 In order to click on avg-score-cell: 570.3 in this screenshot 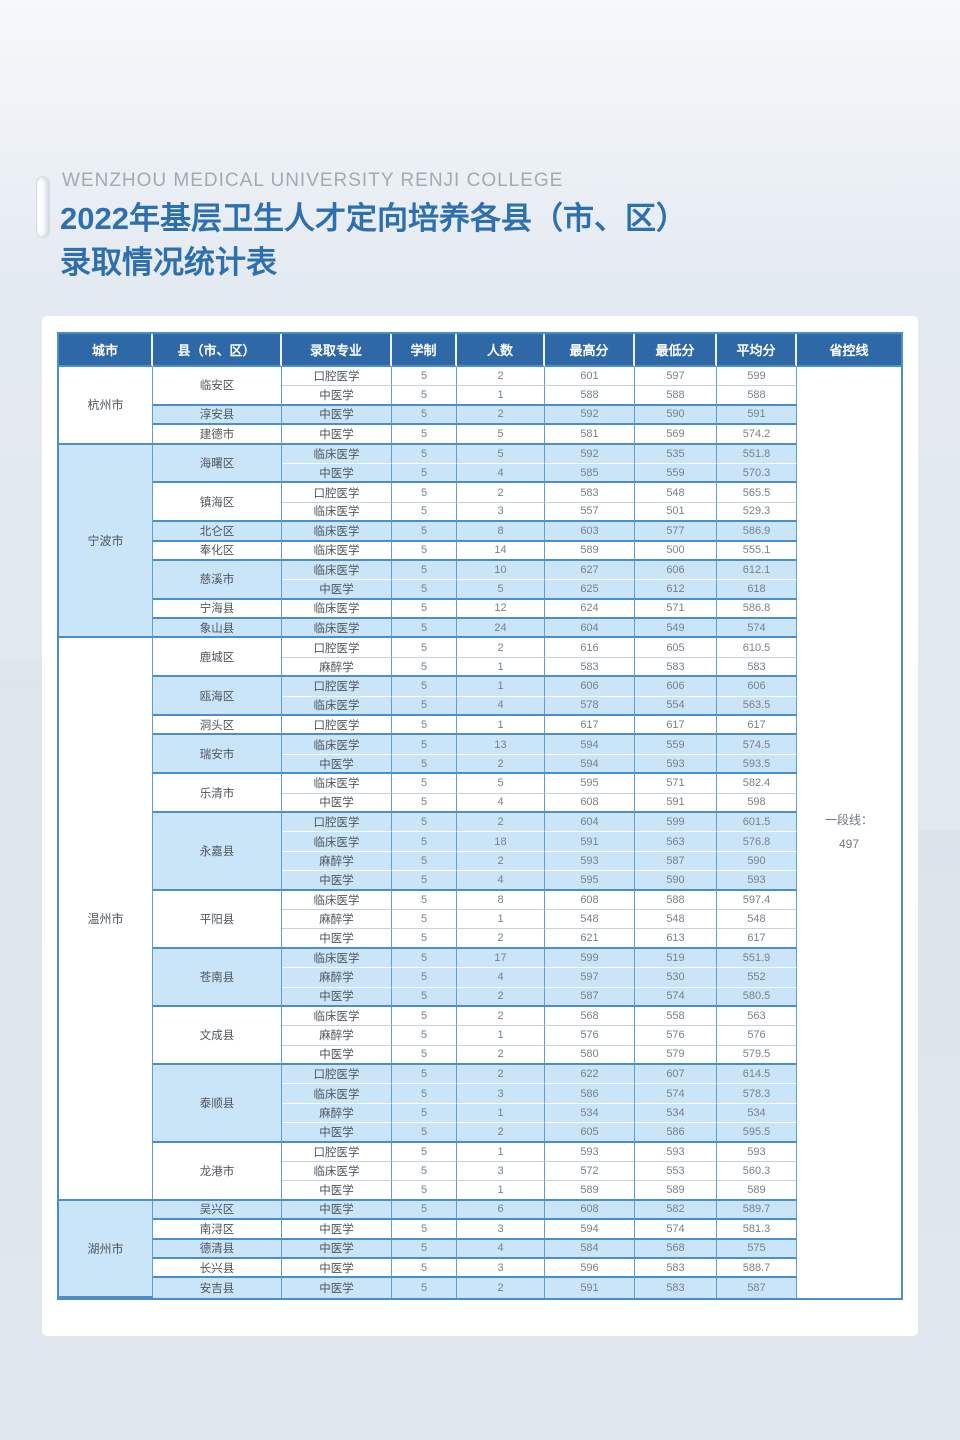, I will do `click(757, 473)`.